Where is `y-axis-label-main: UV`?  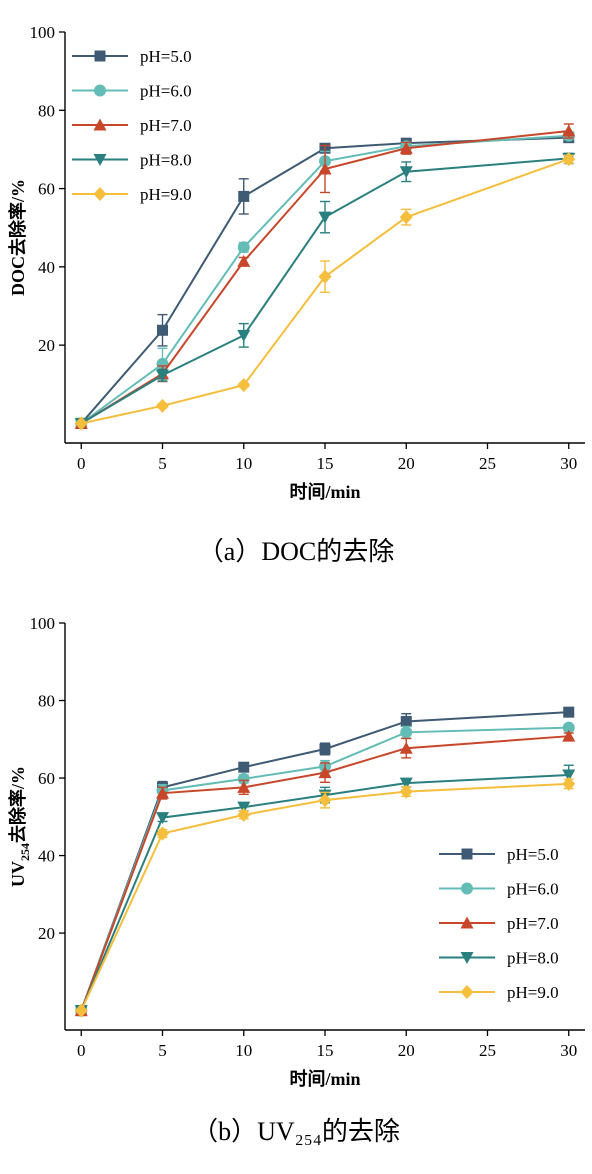
y-axis-label-main: UV is located at coordinates (18, 874).